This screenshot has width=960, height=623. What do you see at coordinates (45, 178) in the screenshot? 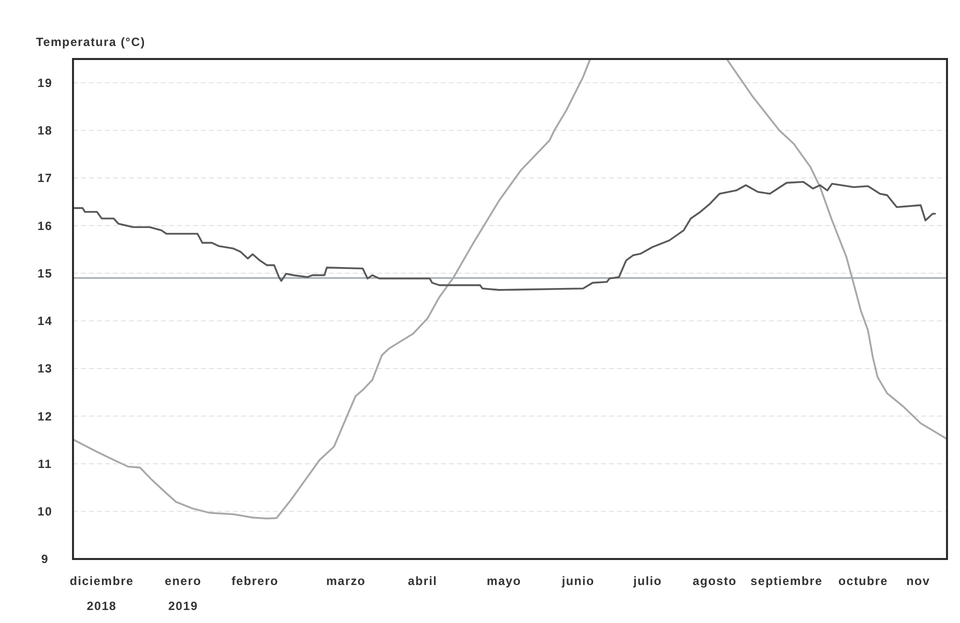
I see `y-tick-label: 17` at bounding box center [45, 178].